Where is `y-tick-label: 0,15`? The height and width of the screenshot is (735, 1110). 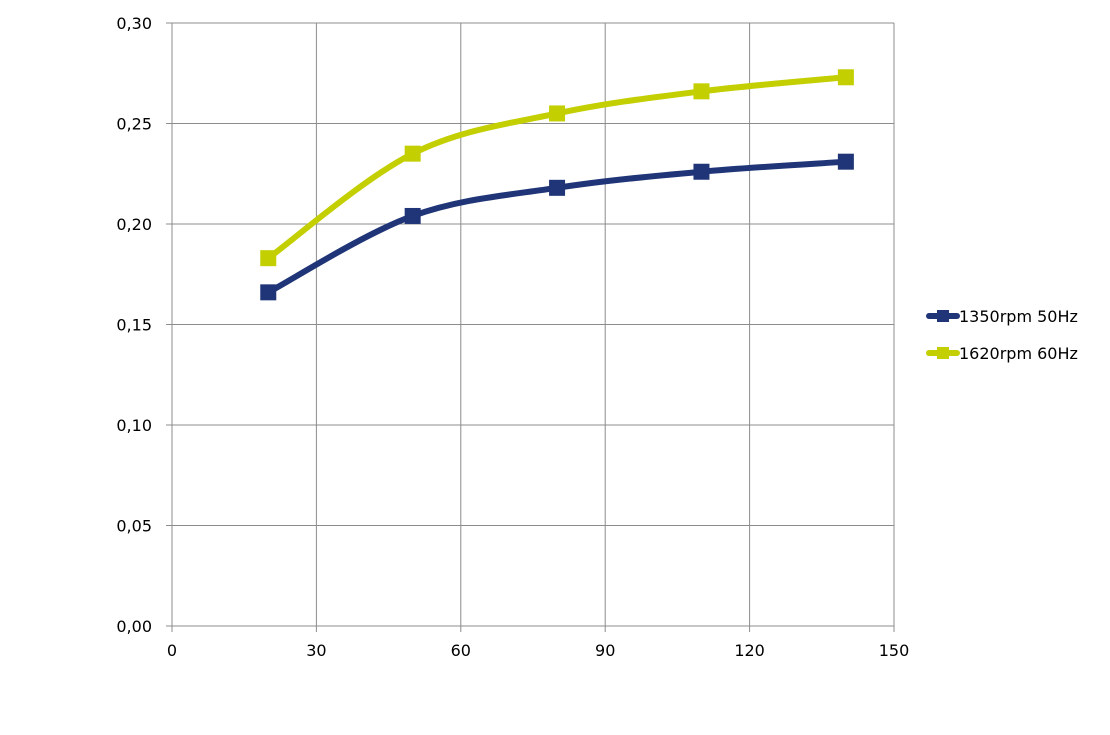
y-tick-label: 0,15 is located at coordinates (134, 325).